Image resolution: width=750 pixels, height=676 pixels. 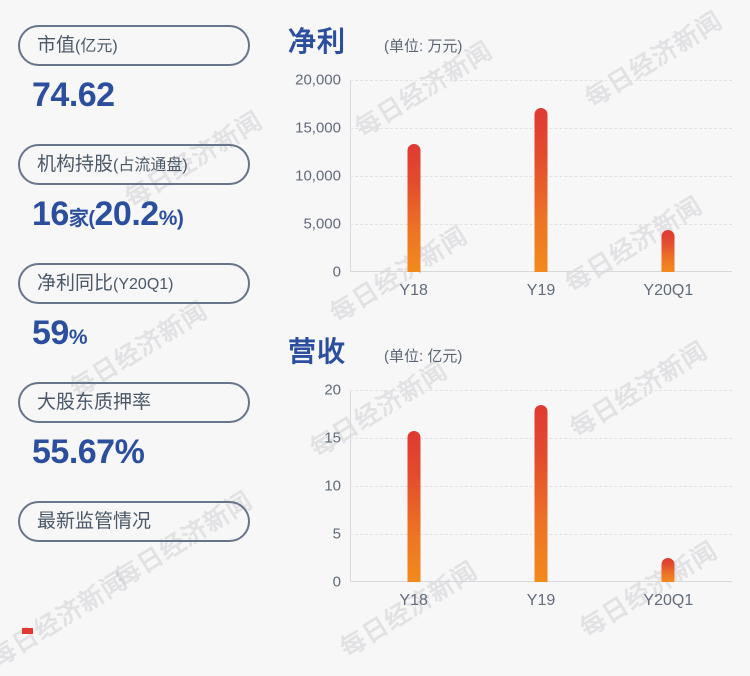 I want to click on metric-value-net-profit-yoy: 59%, so click(x=60, y=333).